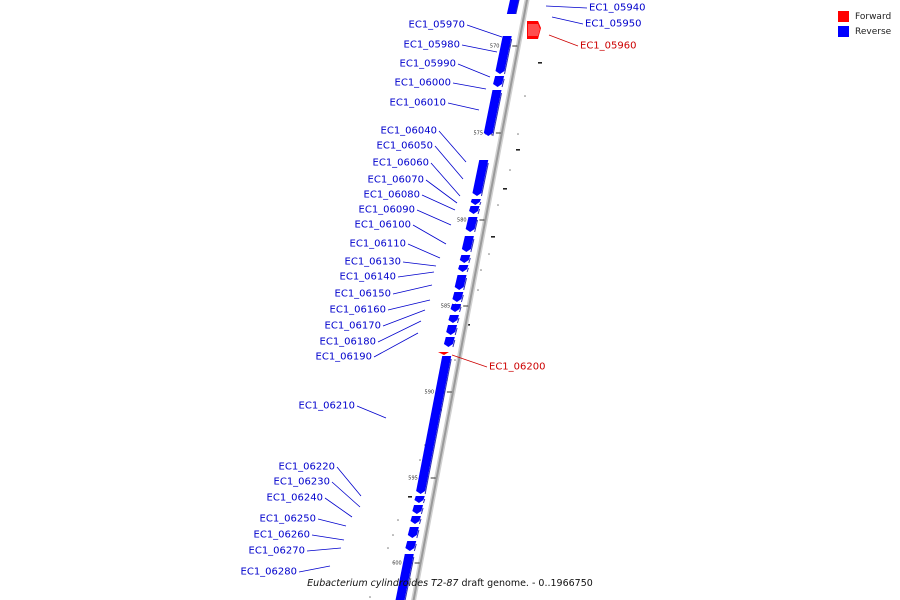  What do you see at coordinates (348, 342) in the screenshot?
I see `gene-label: EC1_06180` at bounding box center [348, 342].